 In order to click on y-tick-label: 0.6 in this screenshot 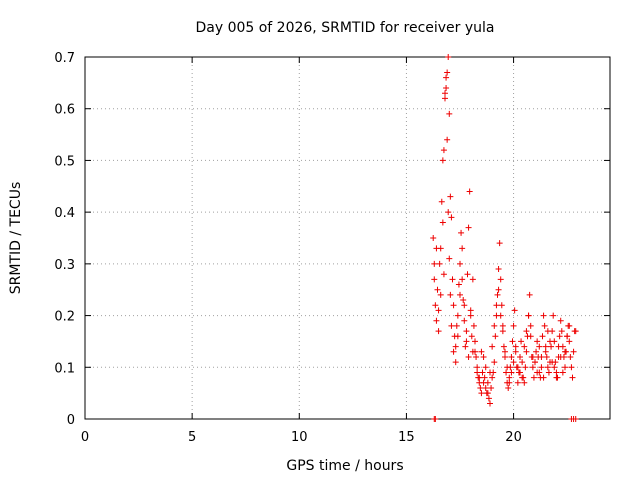, I will do `click(64, 110)`.